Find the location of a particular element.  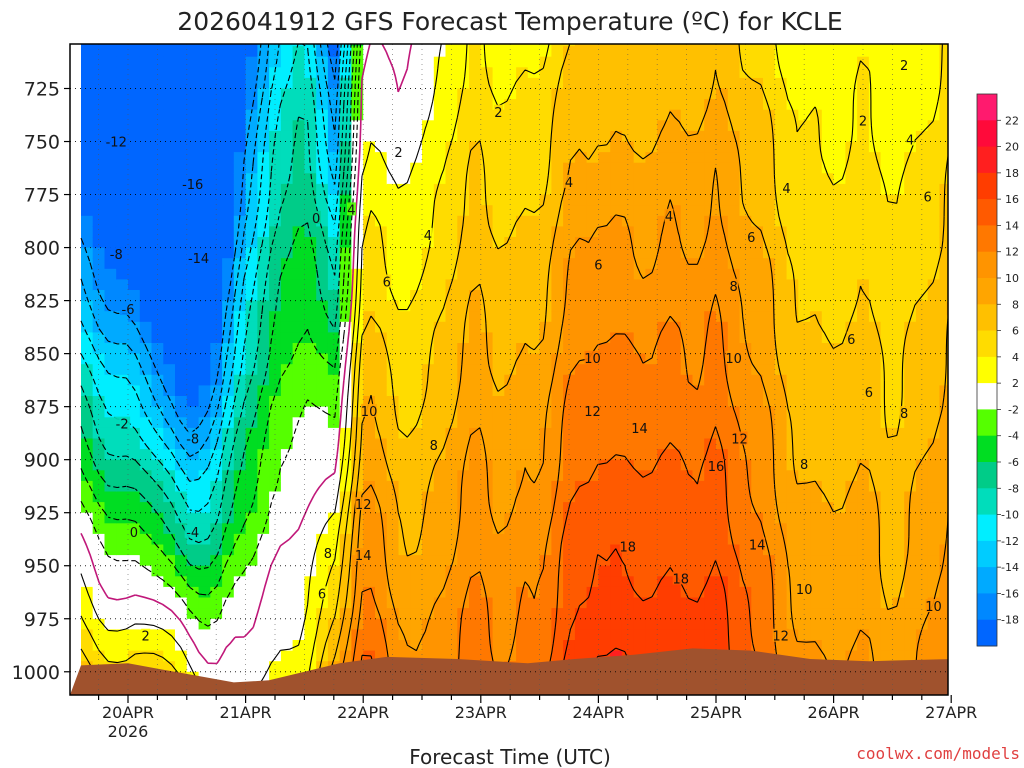

colorbar-label: -12 is located at coordinates (1010, 541).